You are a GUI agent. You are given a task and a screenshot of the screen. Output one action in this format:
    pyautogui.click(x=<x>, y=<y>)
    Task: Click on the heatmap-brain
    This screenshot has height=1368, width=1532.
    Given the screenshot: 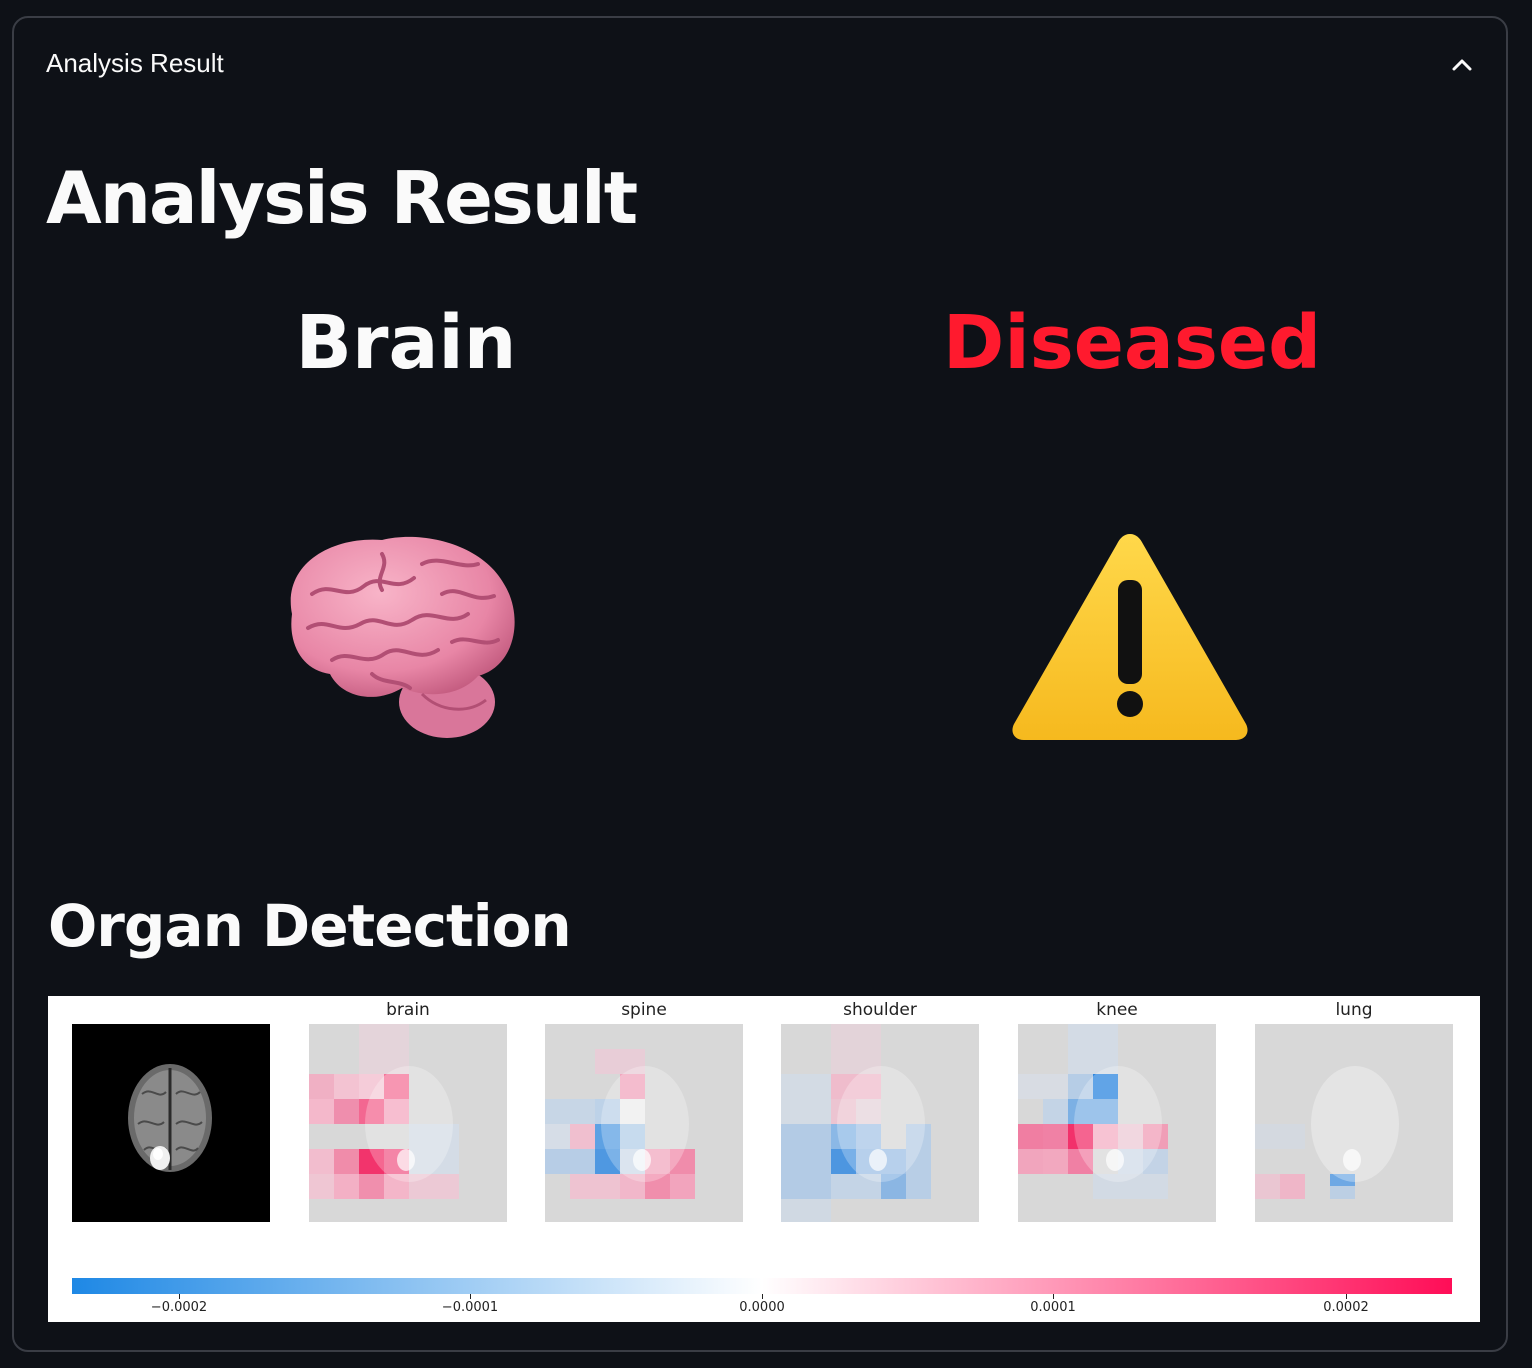 What is the action you would take?
    pyautogui.click(x=408, y=1123)
    